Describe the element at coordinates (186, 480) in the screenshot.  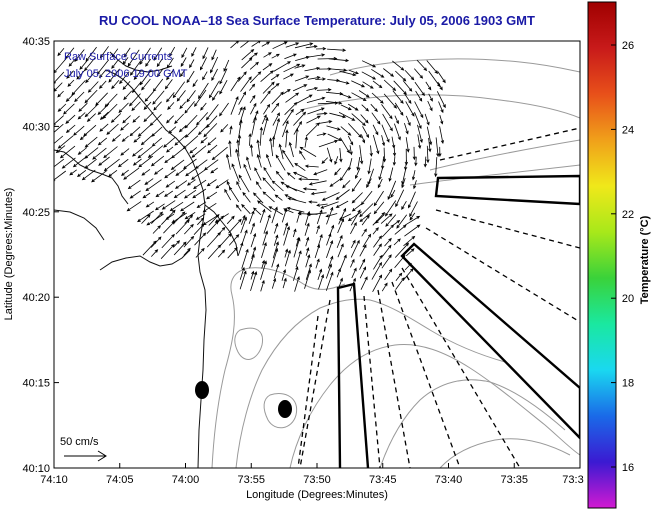
I see `x-tick-label: 74:00` at that location.